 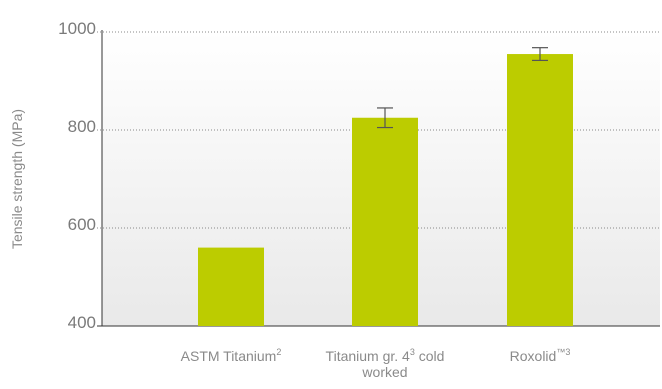 I want to click on category-label-line2: worked, so click(x=384, y=372).